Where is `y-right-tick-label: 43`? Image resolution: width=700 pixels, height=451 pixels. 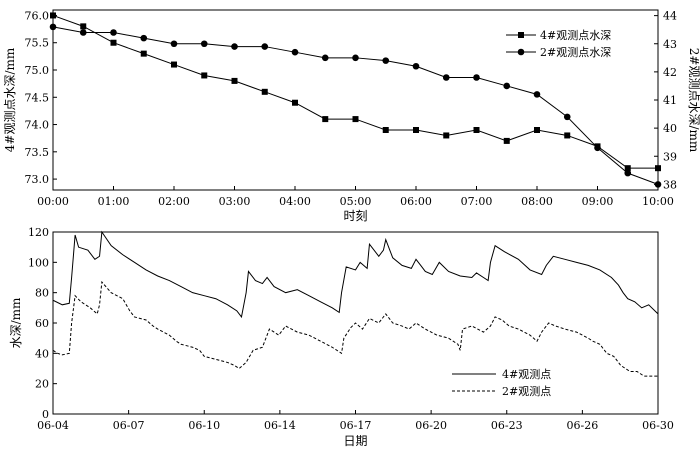 y-right-tick-label: 43 is located at coordinates (670, 44).